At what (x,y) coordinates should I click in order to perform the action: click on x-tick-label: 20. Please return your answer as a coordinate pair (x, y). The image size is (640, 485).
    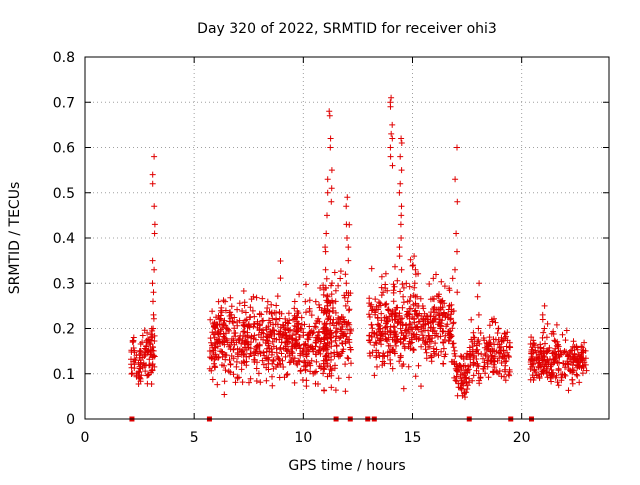
    Looking at the image, I should click on (522, 438).